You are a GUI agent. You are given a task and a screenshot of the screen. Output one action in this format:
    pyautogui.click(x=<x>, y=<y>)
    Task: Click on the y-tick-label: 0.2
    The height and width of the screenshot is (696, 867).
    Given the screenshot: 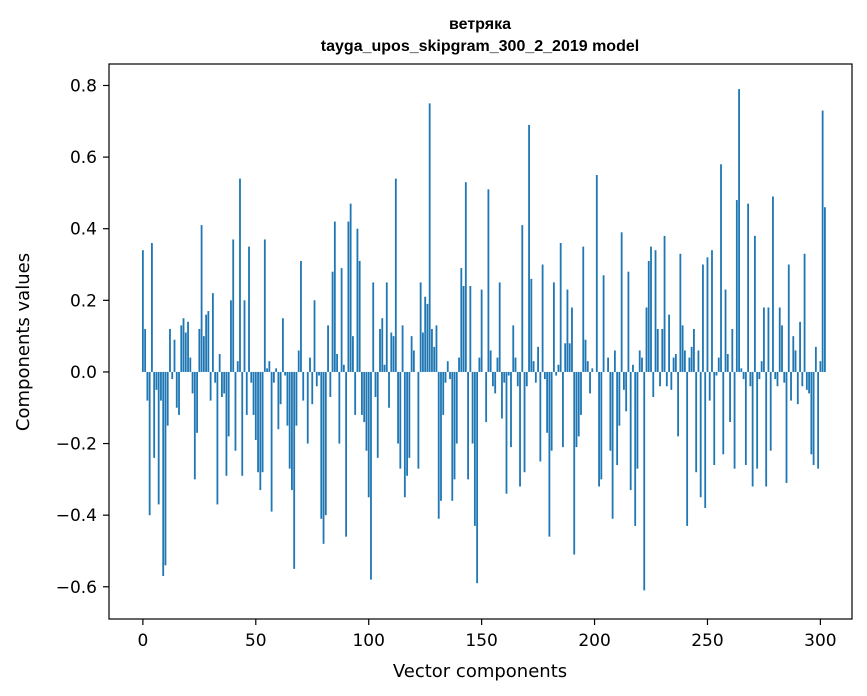 What is the action you would take?
    pyautogui.click(x=83, y=301)
    